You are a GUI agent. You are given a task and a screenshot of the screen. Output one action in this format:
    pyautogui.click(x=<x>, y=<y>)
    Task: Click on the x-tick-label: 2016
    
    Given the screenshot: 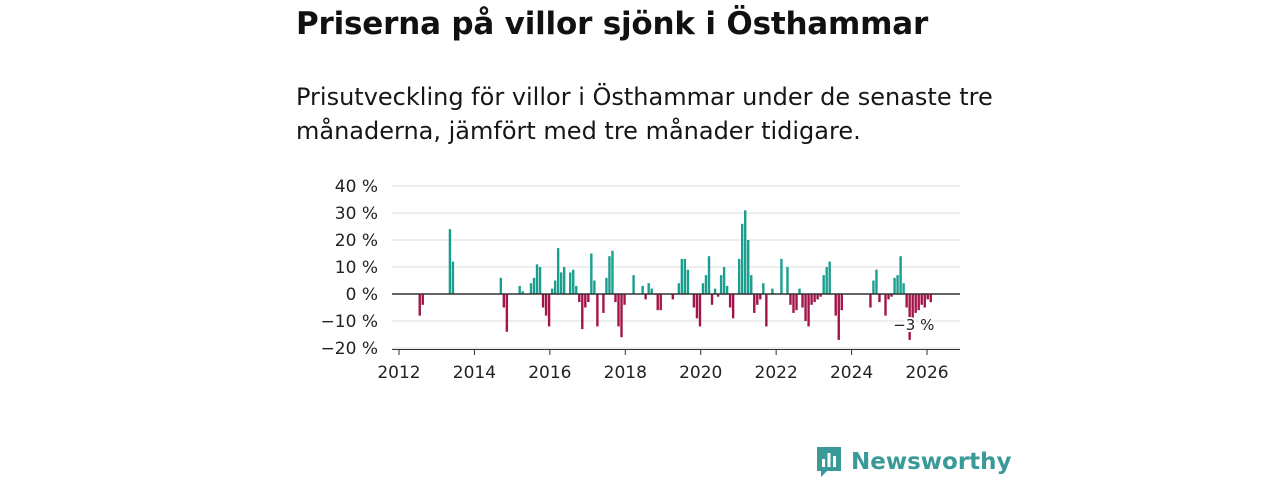 What is the action you would take?
    pyautogui.click(x=549, y=373)
    